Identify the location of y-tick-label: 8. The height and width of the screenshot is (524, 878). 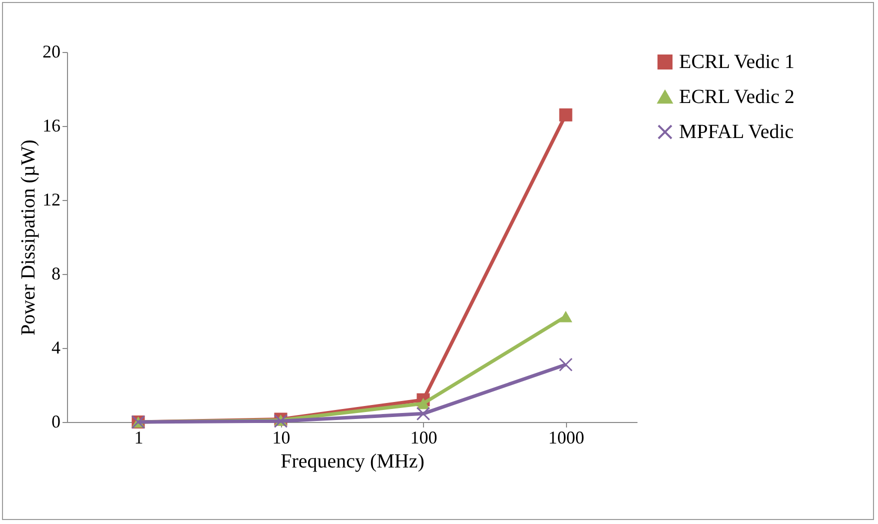
(56, 274).